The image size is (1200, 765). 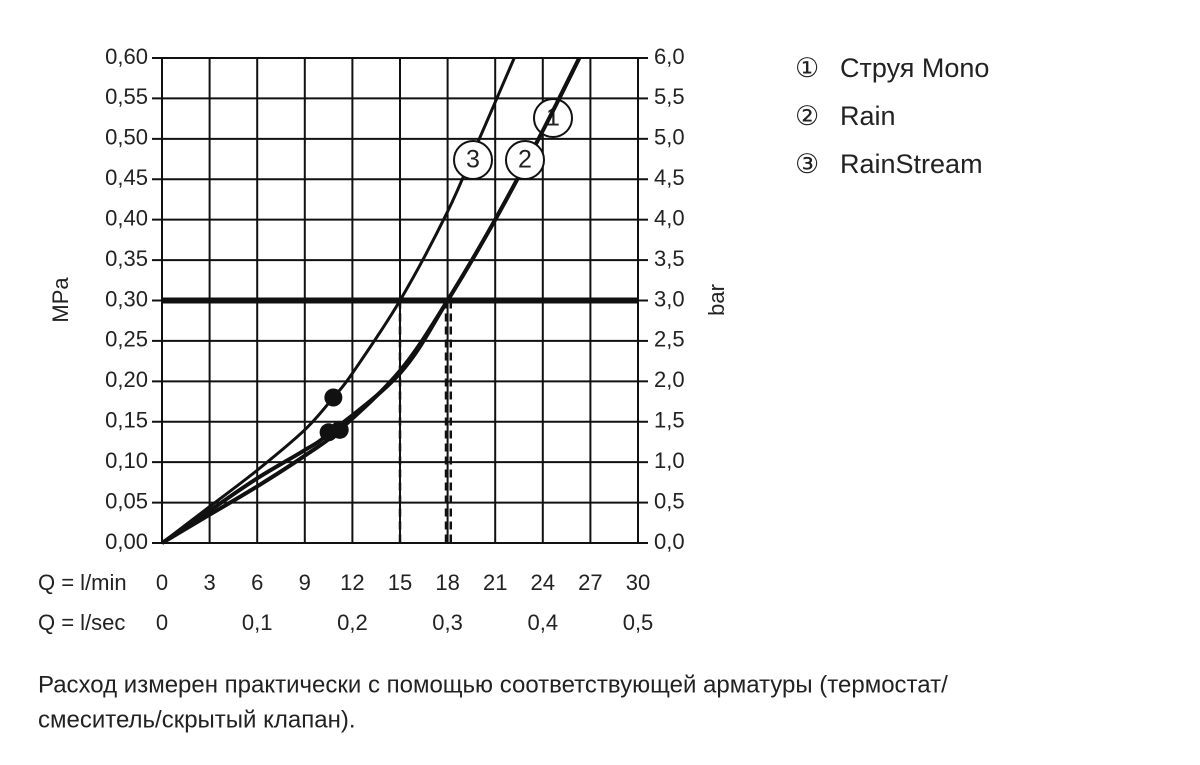 What do you see at coordinates (126, 298) in the screenshot?
I see `y-tick-label: 0,30` at bounding box center [126, 298].